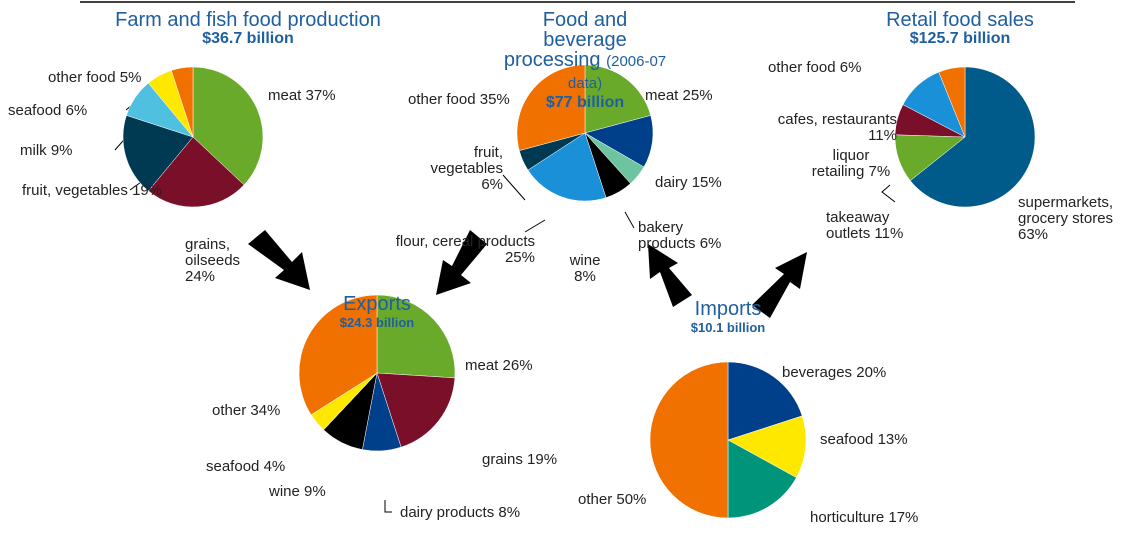 The height and width of the screenshot is (549, 1127). What do you see at coordinates (903, 517) in the screenshot?
I see `value-label: 17%` at bounding box center [903, 517].